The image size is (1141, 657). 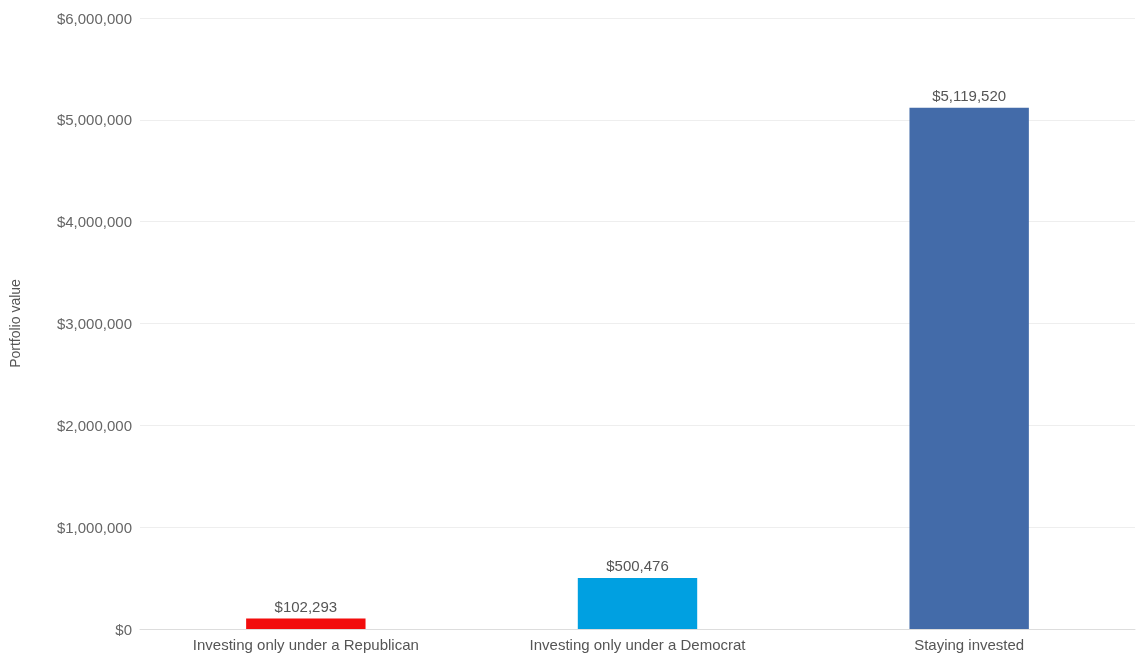 What do you see at coordinates (306, 606) in the screenshot?
I see `data-label: $102,293` at bounding box center [306, 606].